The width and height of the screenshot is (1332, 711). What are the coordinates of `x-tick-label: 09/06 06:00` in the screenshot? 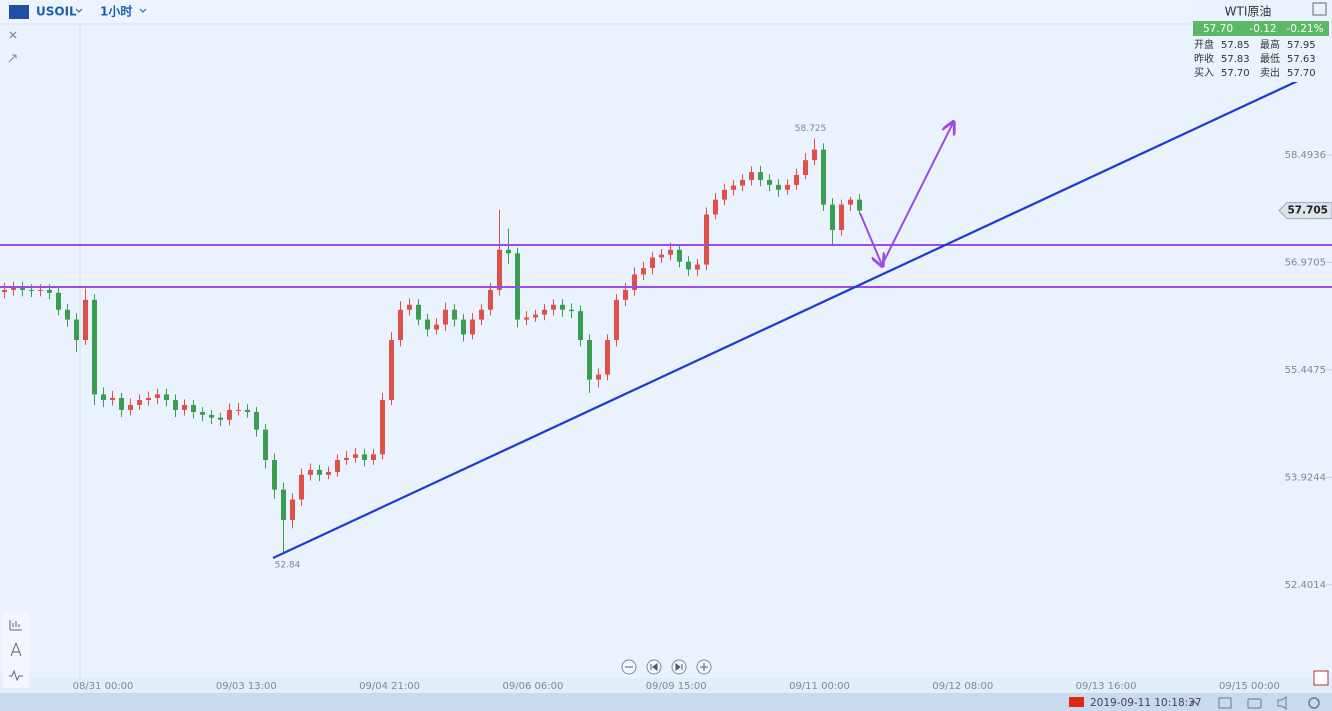 It's located at (532, 686).